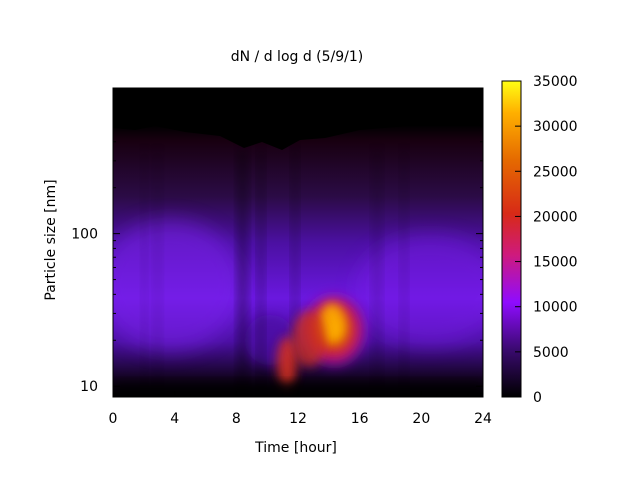  I want to click on colorbar-tick-label: 0, so click(537, 398).